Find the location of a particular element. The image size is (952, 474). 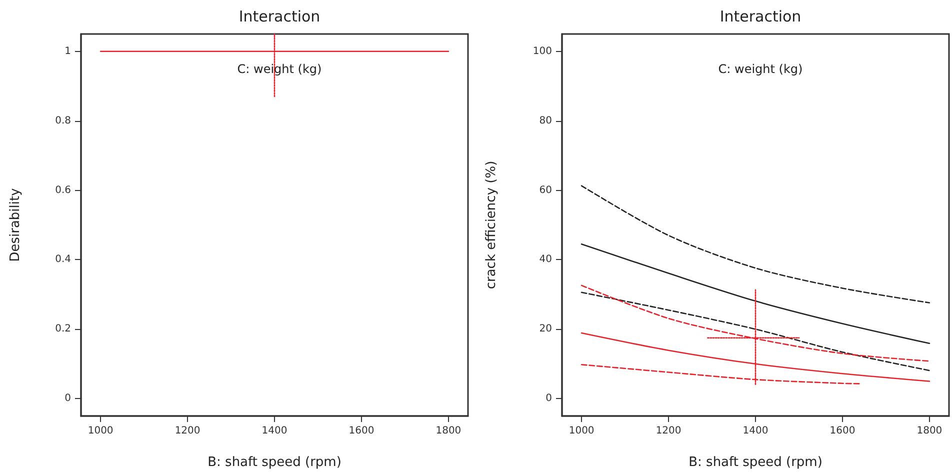

text: C: weight (kg) is located at coordinates (760, 69).